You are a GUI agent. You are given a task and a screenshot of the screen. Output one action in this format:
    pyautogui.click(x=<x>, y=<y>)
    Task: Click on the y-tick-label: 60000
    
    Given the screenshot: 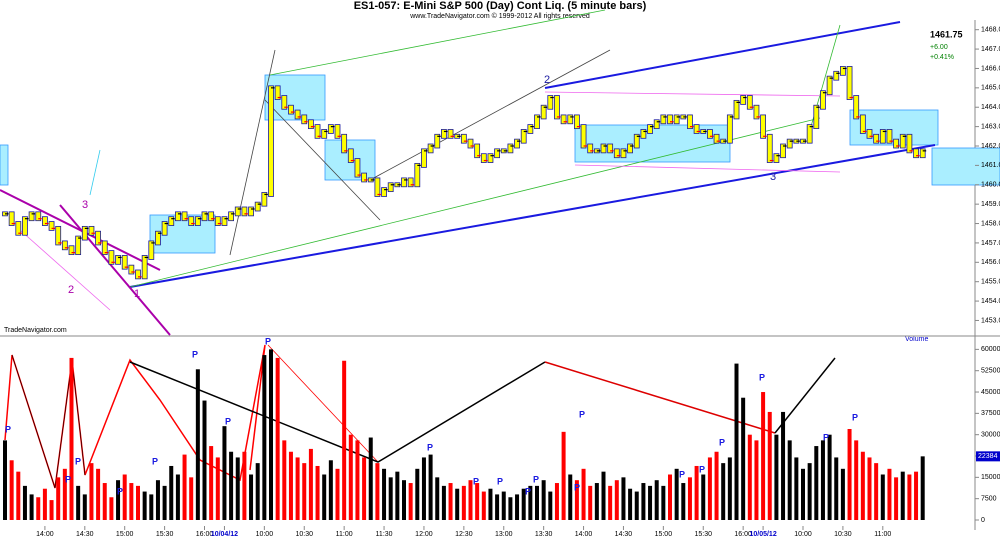 What is the action you would take?
    pyautogui.click(x=990, y=349)
    